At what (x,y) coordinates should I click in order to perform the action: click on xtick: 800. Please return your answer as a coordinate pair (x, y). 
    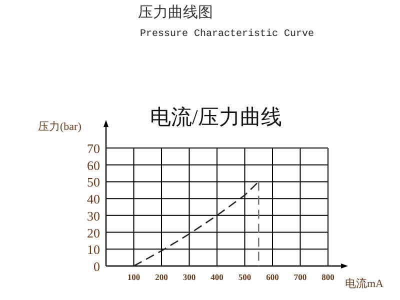
    Looking at the image, I should click on (328, 277).